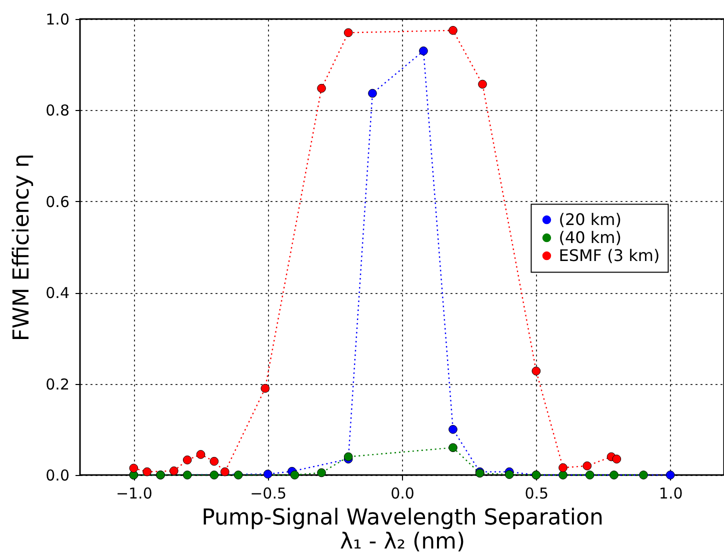  I want to click on x-tick-label: 0.0, so click(402, 493).